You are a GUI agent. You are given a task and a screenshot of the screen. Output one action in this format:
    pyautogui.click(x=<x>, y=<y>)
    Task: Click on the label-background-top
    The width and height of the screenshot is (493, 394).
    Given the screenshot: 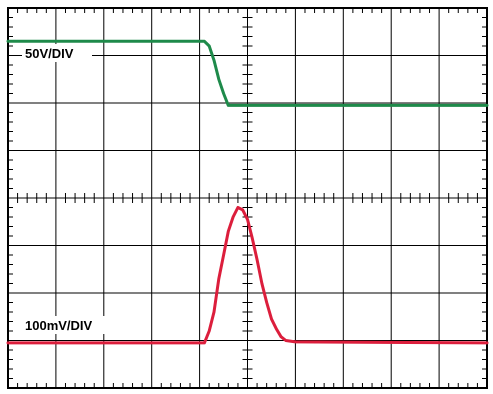 What is the action you would take?
    pyautogui.click(x=57, y=53)
    